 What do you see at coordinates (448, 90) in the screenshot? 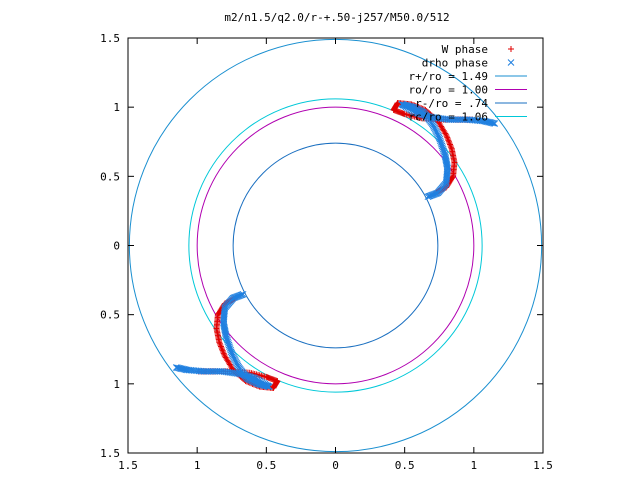
I see `legend-label: ro/ro = 1.00` at bounding box center [448, 90].